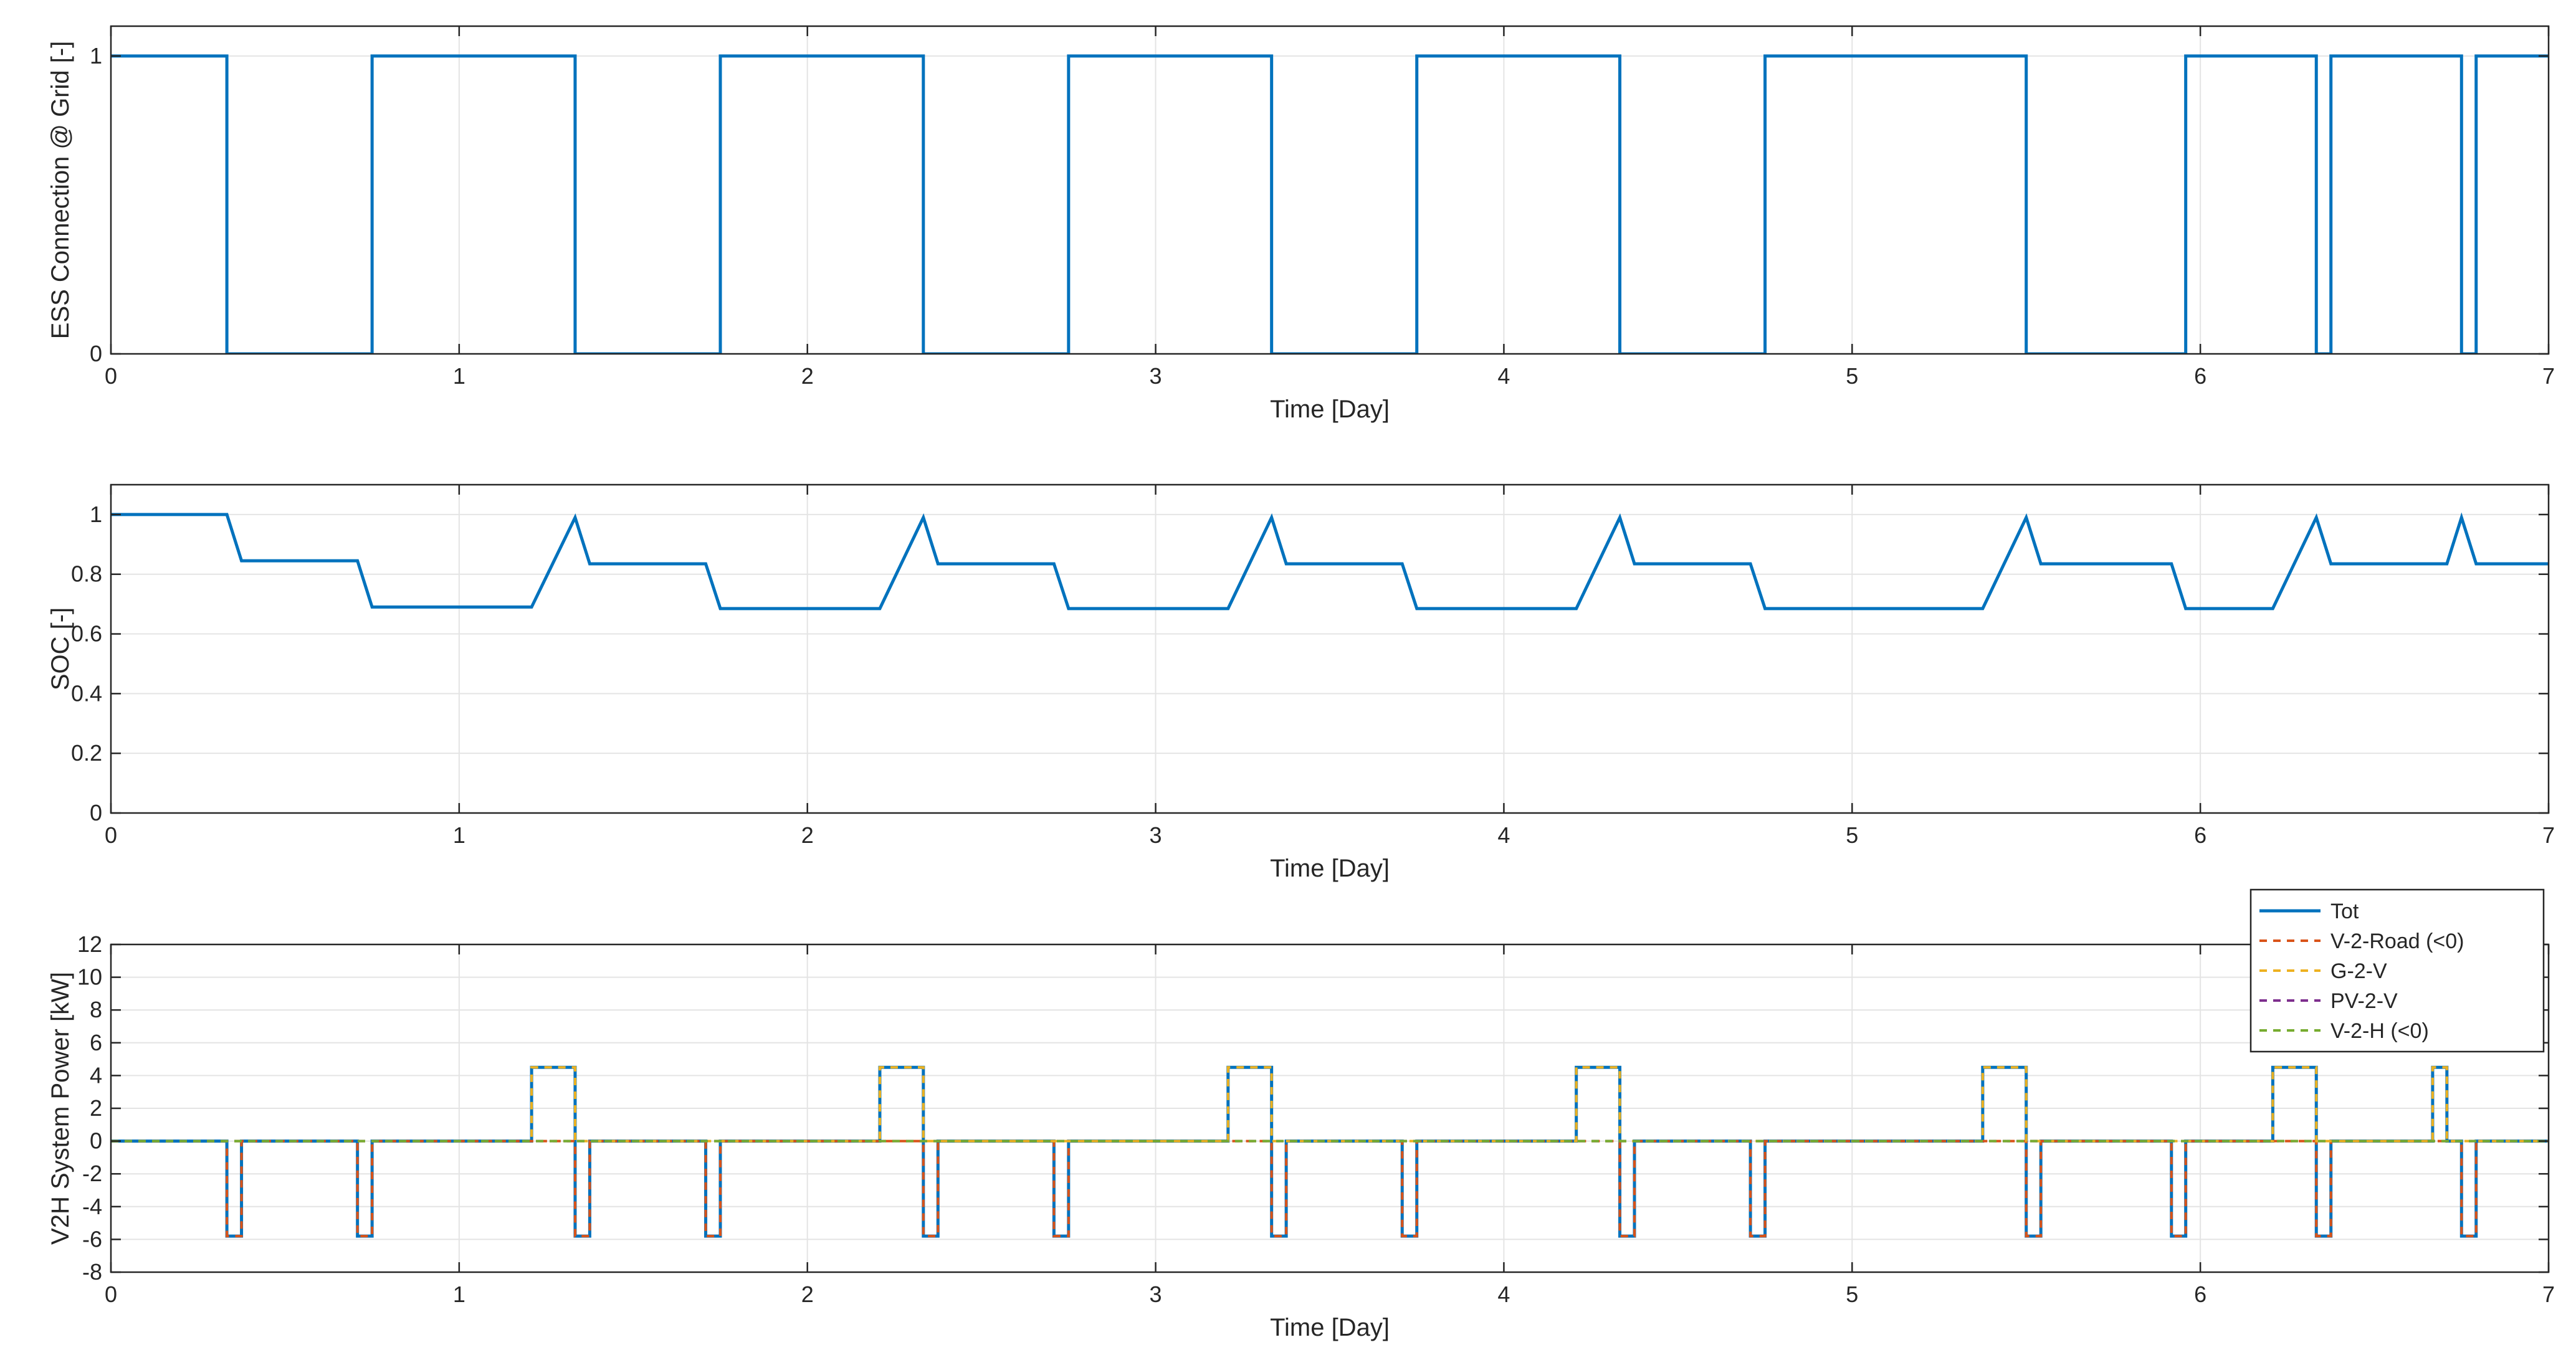 The height and width of the screenshot is (1360, 2576). Describe the element at coordinates (111, 1295) in the screenshot. I see `v2h-power-x-tick-label: 0` at that location.